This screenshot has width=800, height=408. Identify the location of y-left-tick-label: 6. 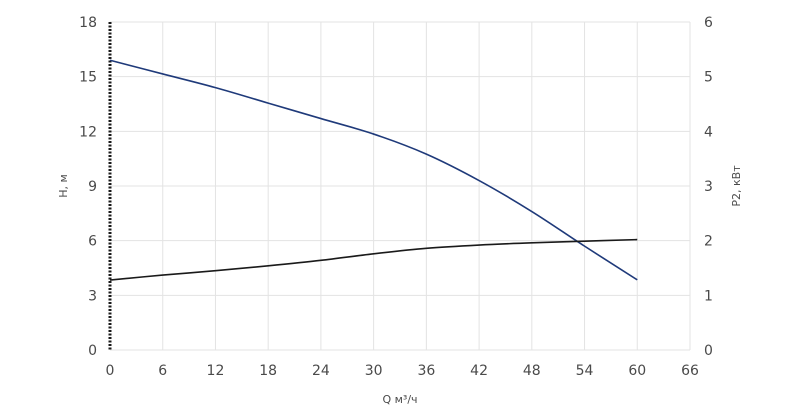
(92, 242).